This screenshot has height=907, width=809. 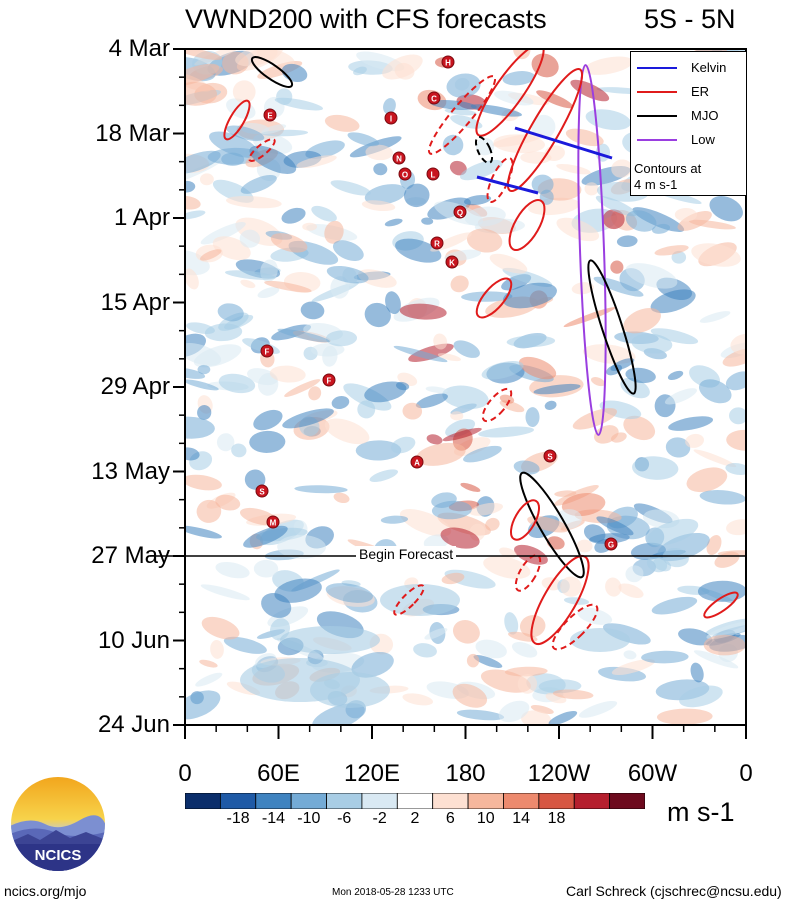 What do you see at coordinates (668, 168) in the screenshot?
I see `contour-note-line1: Contours at` at bounding box center [668, 168].